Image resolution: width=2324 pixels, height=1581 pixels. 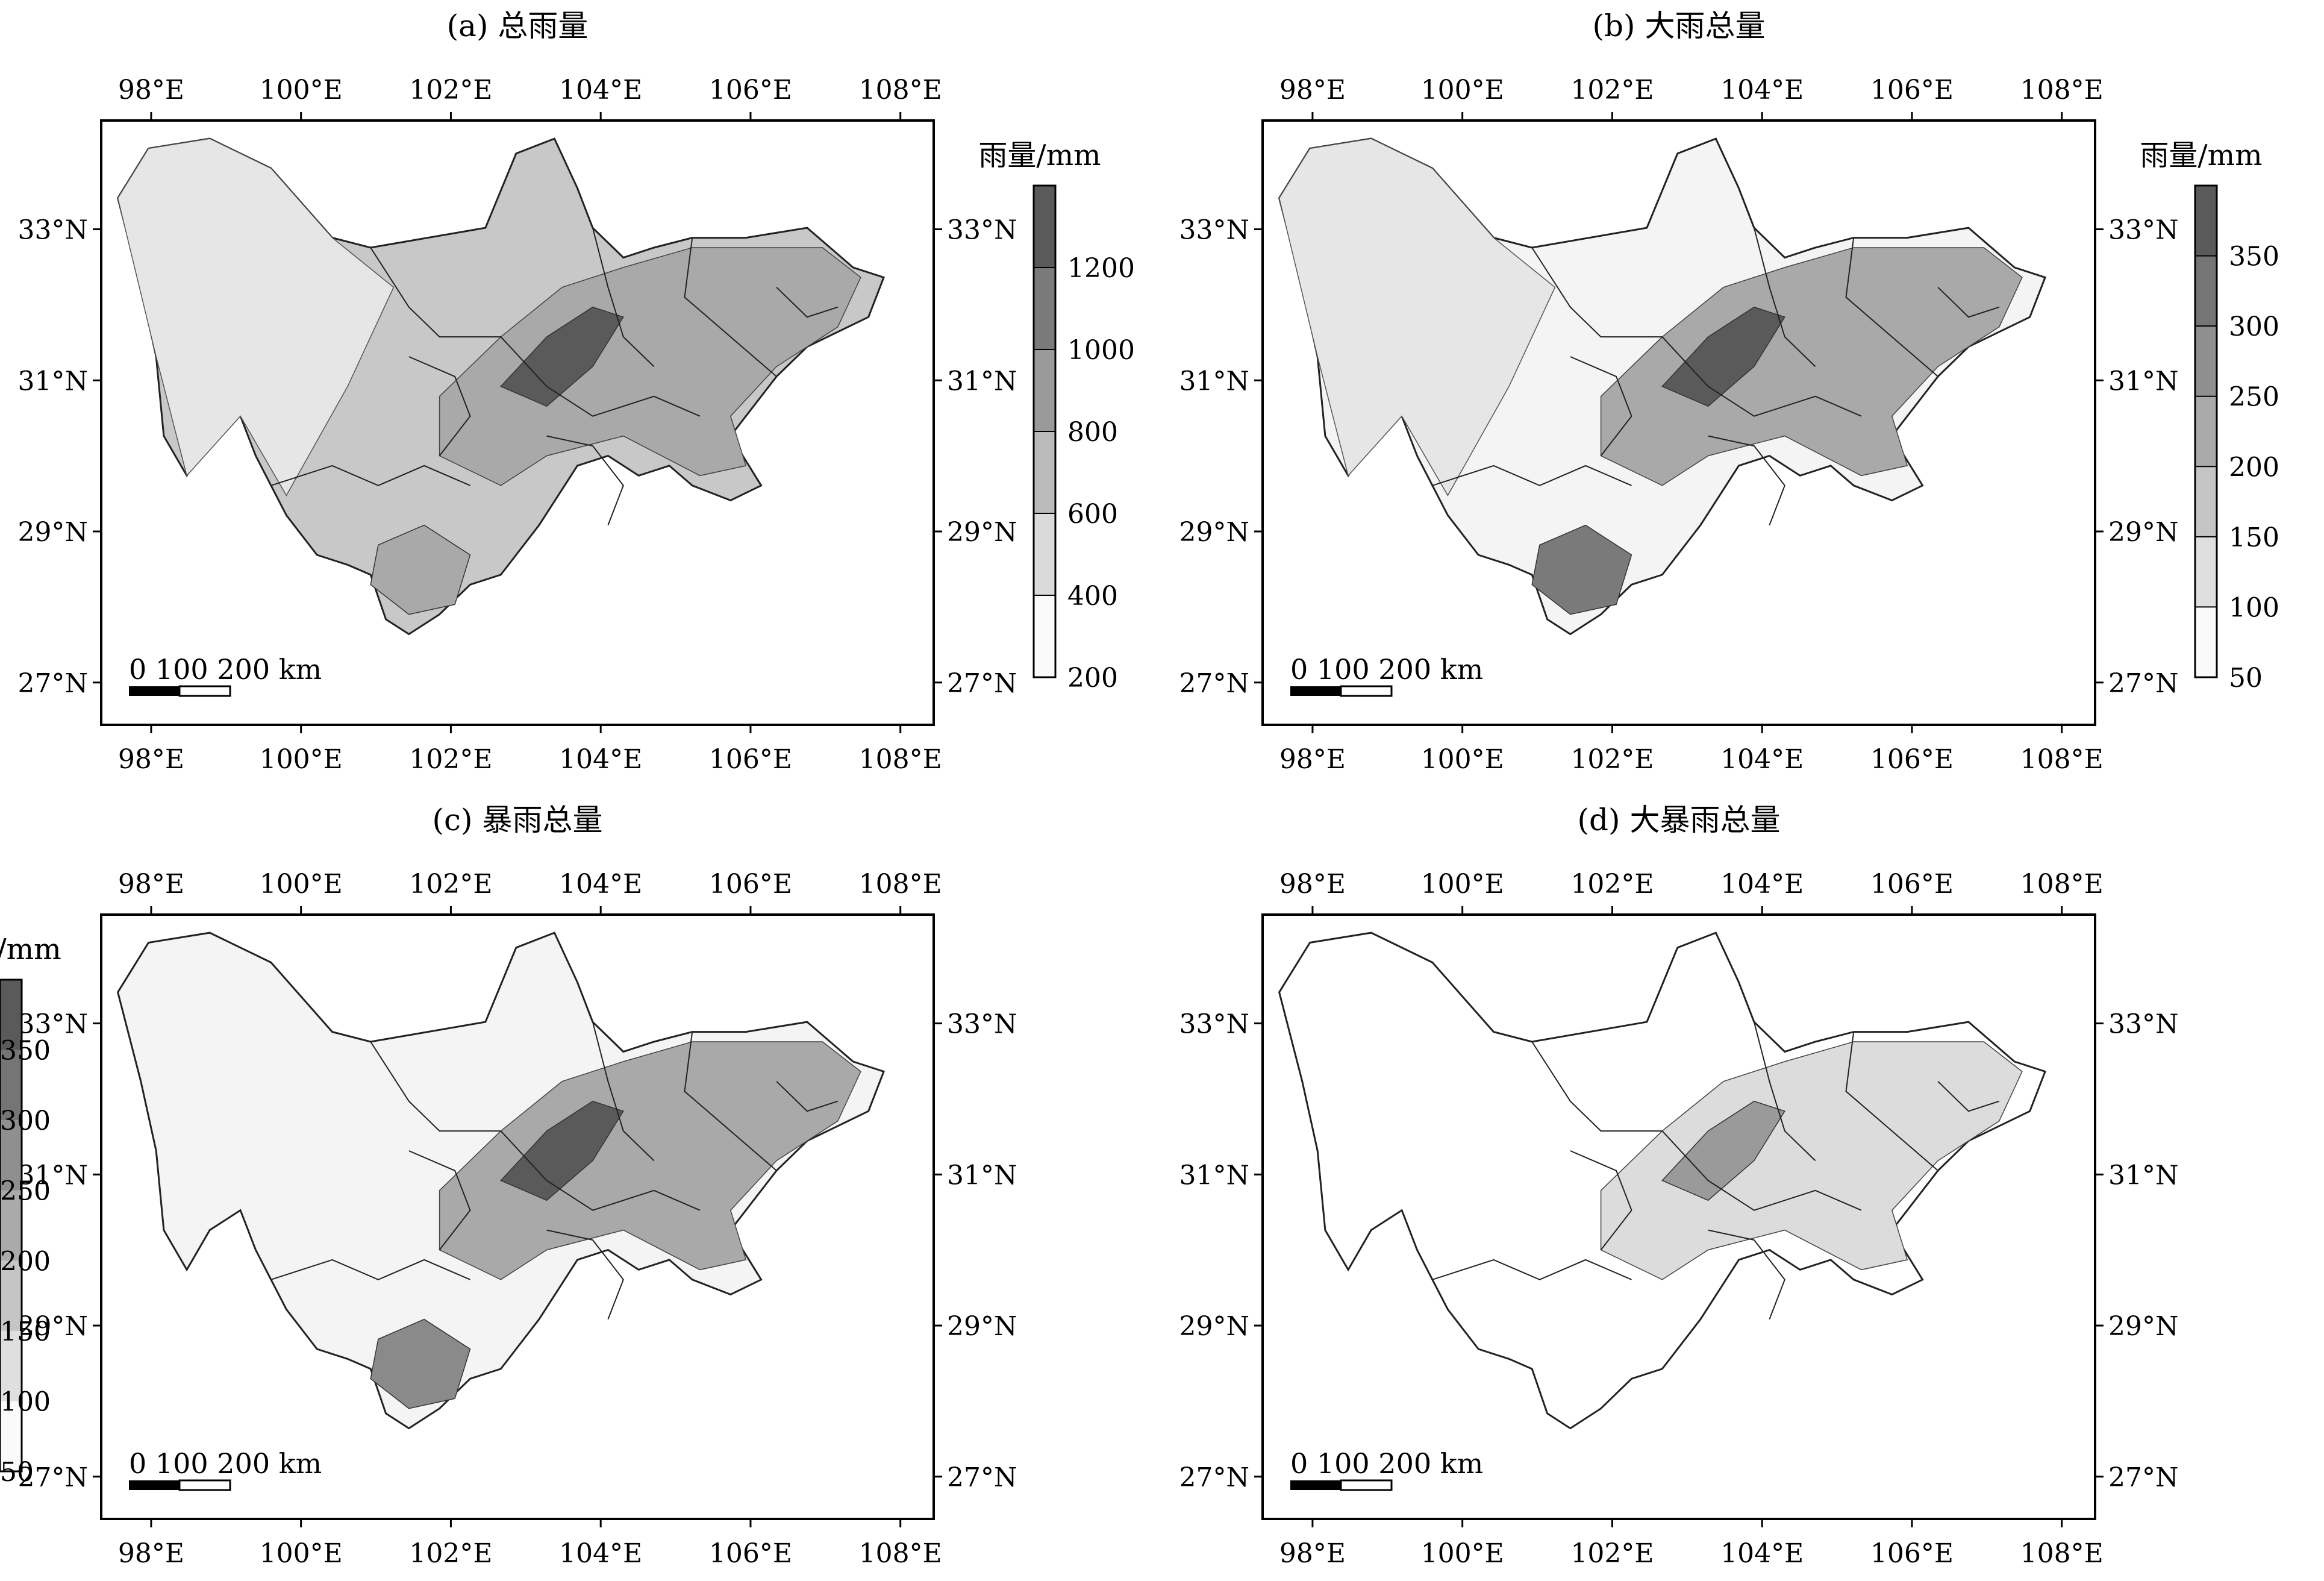 What do you see at coordinates (982, 1024) in the screenshot?
I see `lat-label: 33°N` at bounding box center [982, 1024].